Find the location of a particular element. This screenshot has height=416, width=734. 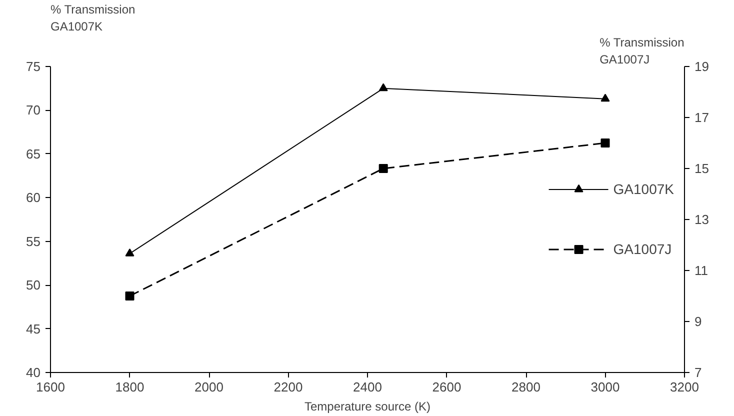

y2-tick-label: 19 is located at coordinates (701, 66).